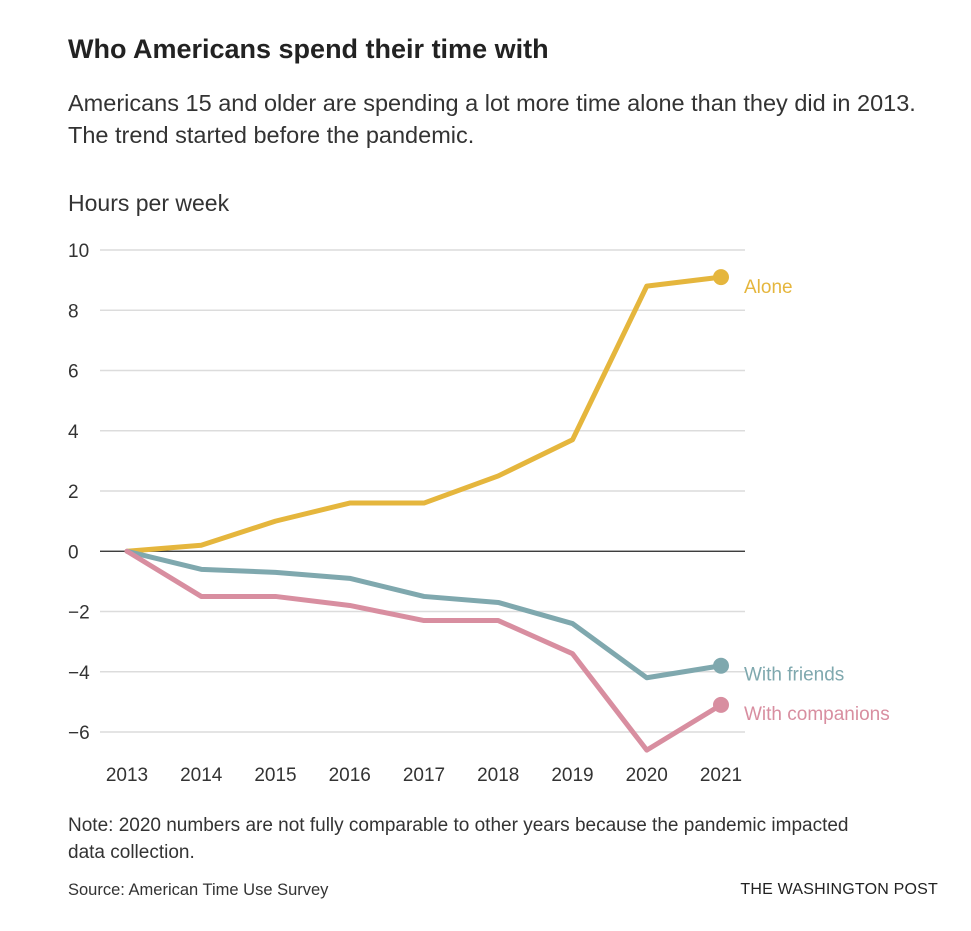  I want to click on chart-source: Source: American Time Use Survey, so click(198, 890).